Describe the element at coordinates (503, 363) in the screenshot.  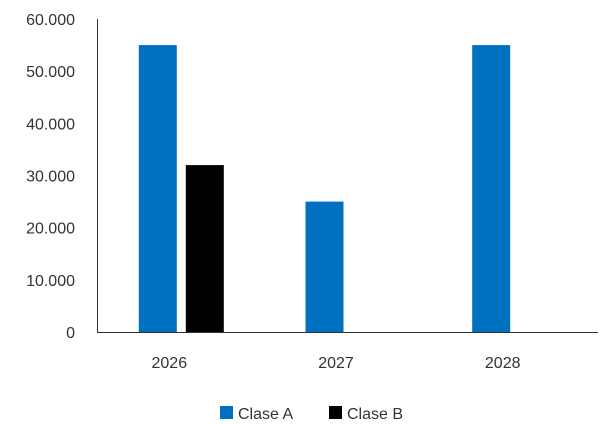
I see `x-tick-label: 2028` at that location.